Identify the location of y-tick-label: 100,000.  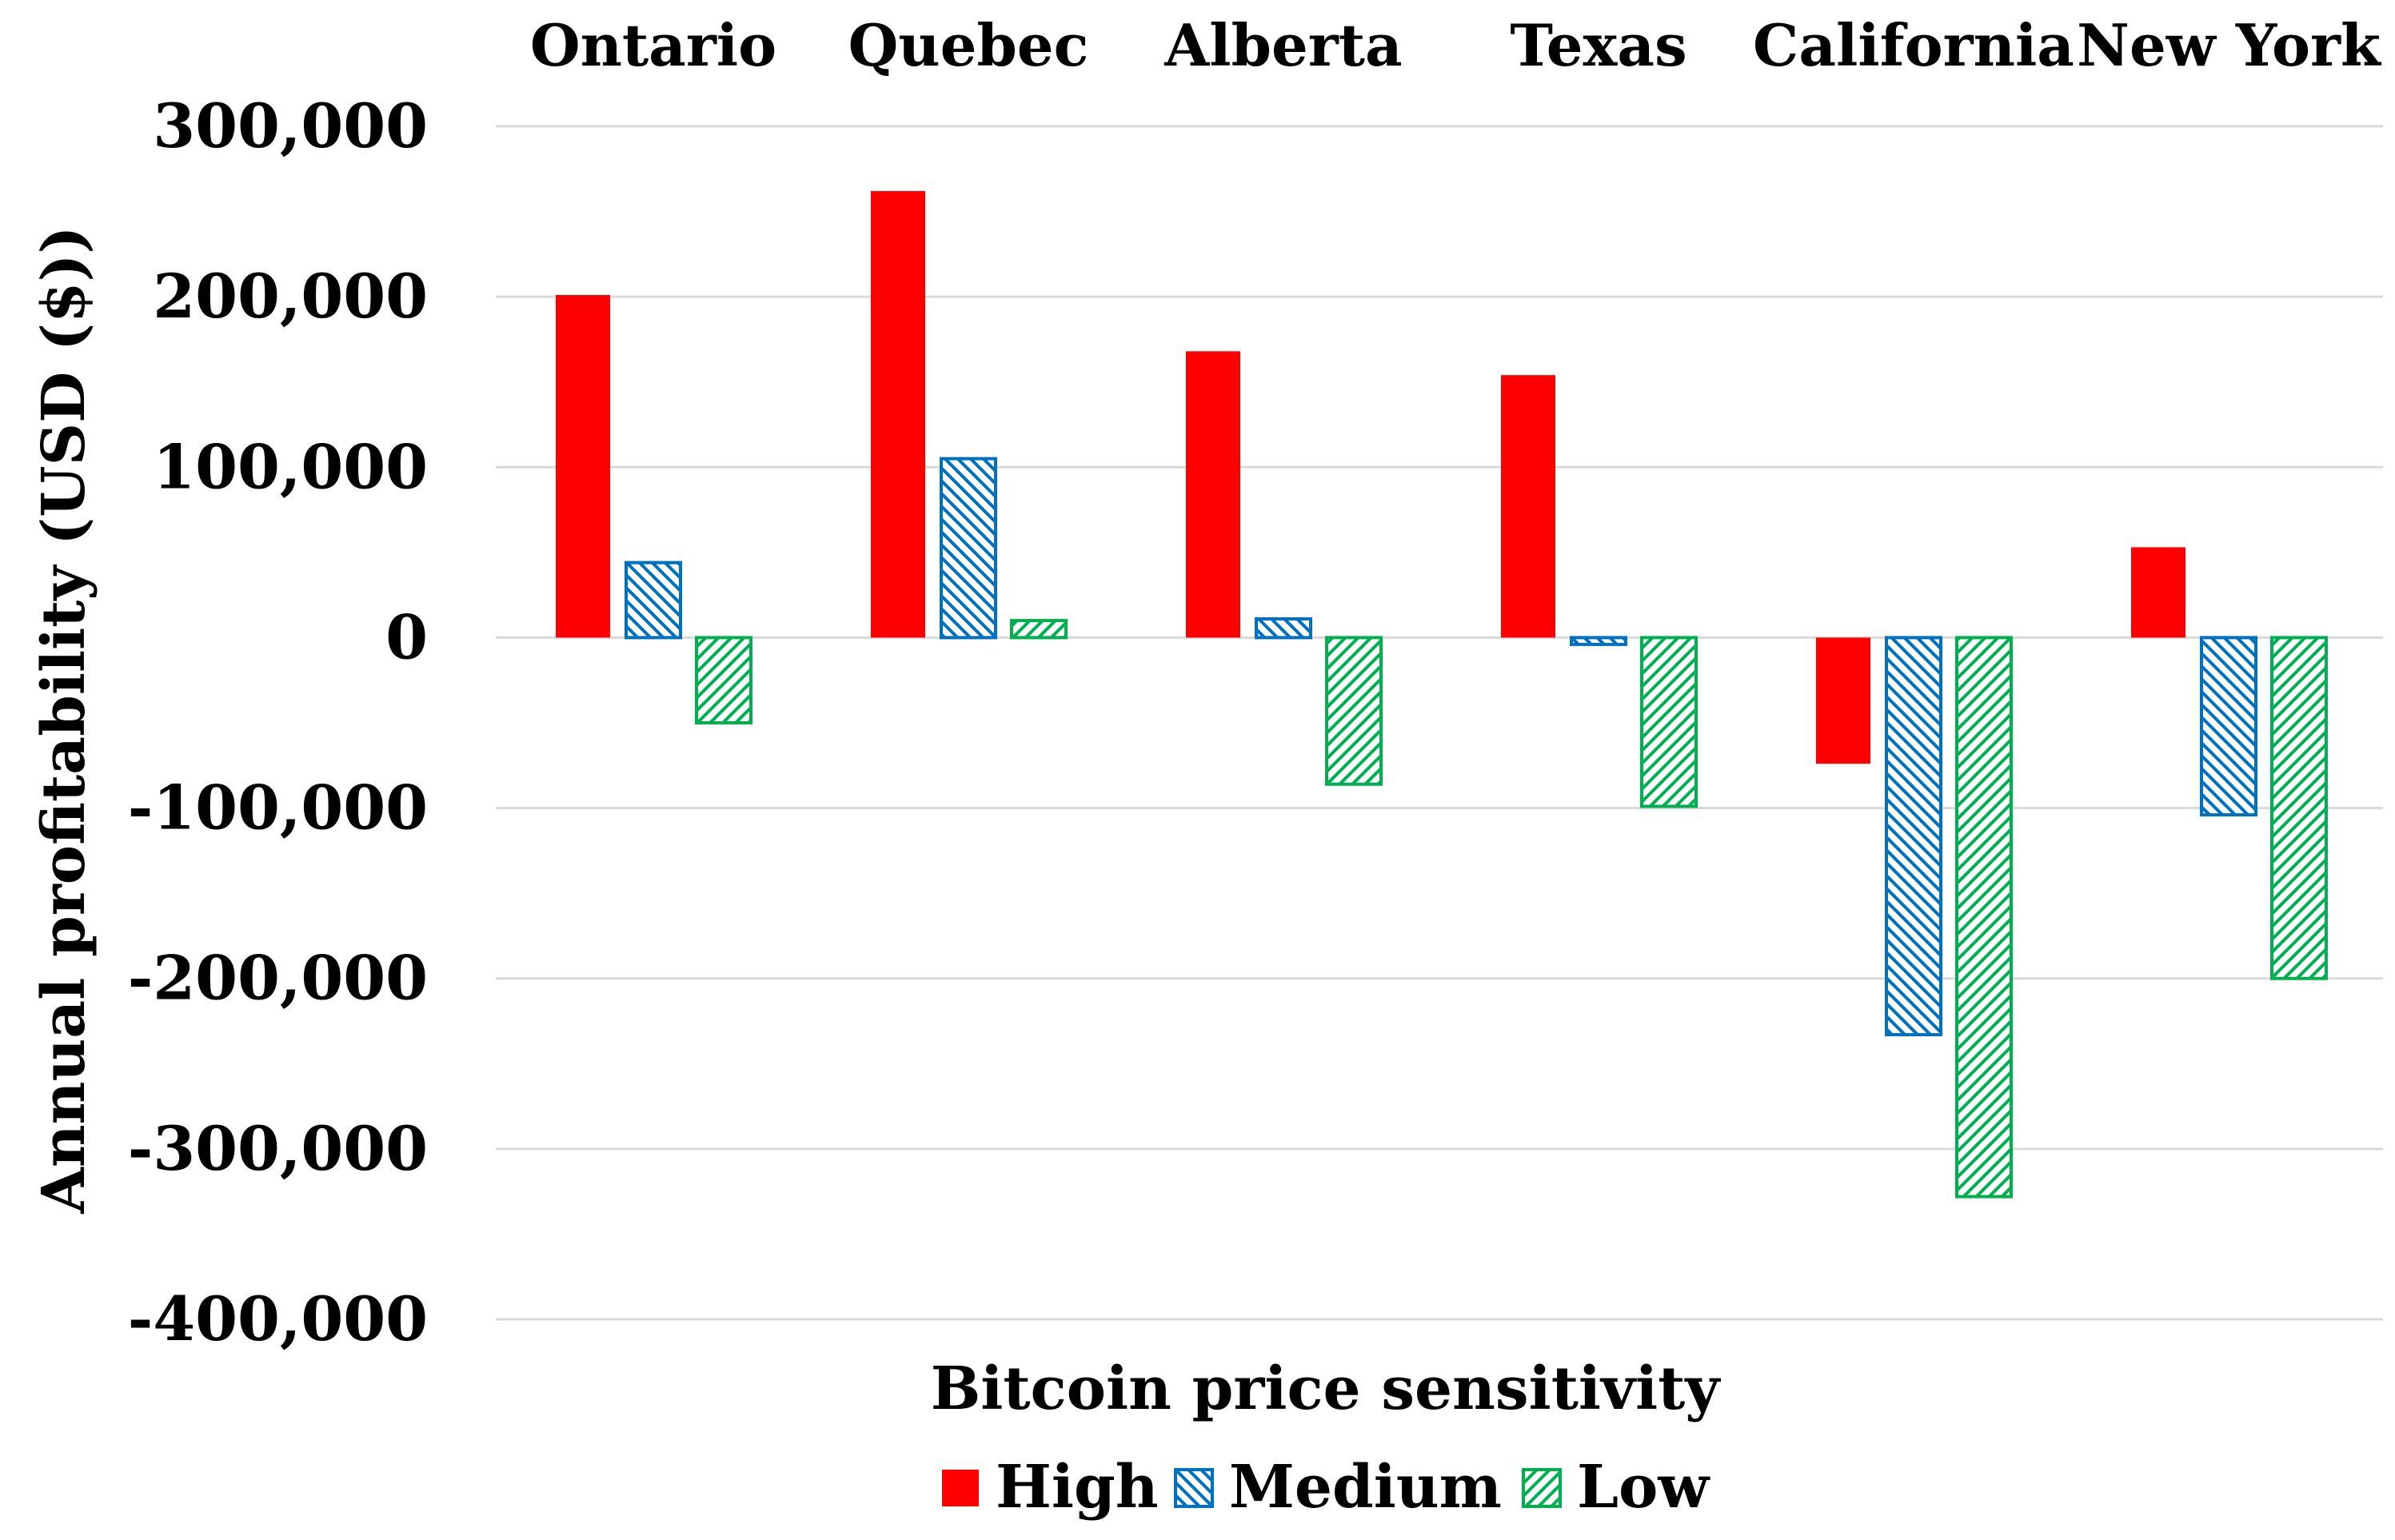
(290, 466).